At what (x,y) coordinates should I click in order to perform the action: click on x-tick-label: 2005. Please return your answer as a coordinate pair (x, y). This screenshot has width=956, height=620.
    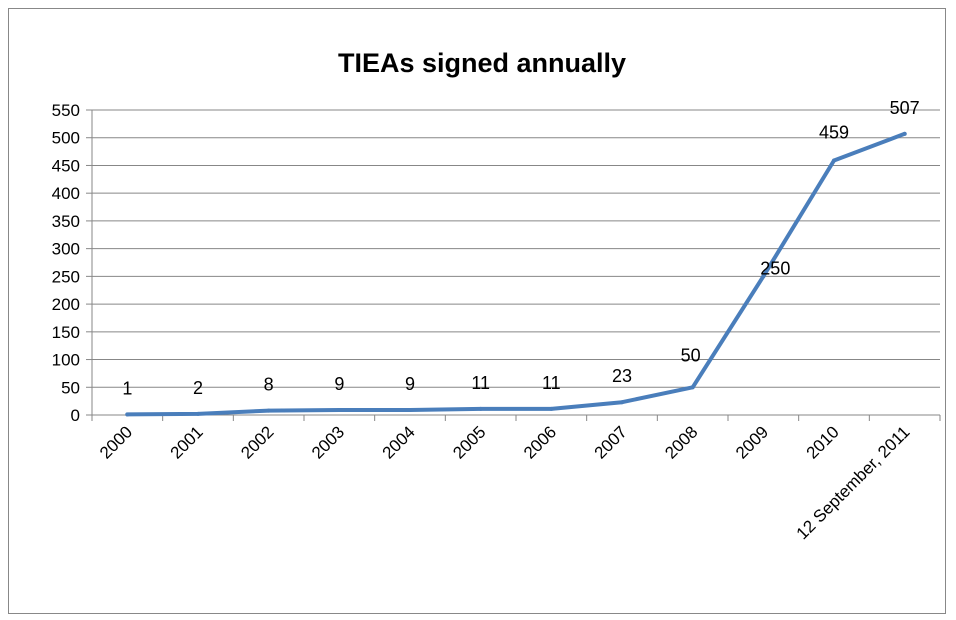
    Looking at the image, I should click on (469, 442).